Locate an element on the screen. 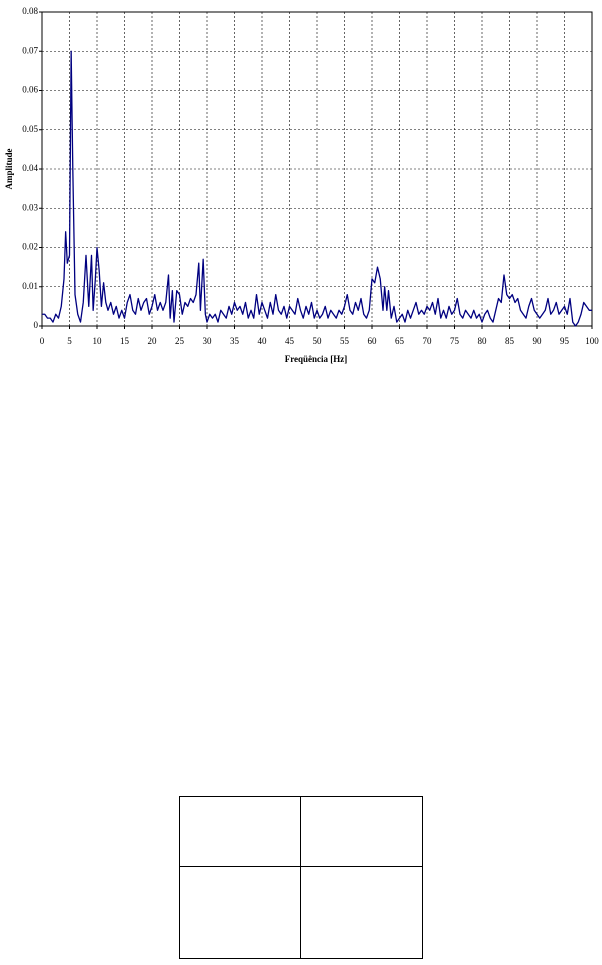  y-tick-label: 0.08 is located at coordinates (30, 11).